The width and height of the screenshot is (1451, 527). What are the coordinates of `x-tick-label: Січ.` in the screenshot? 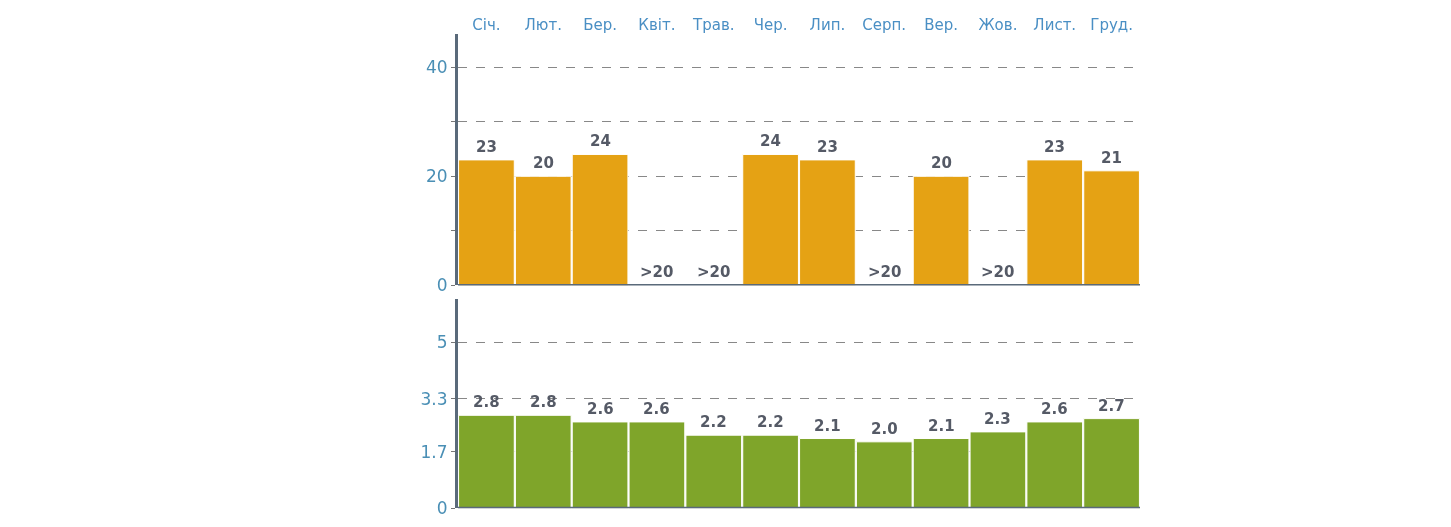 It's located at (486, 25).